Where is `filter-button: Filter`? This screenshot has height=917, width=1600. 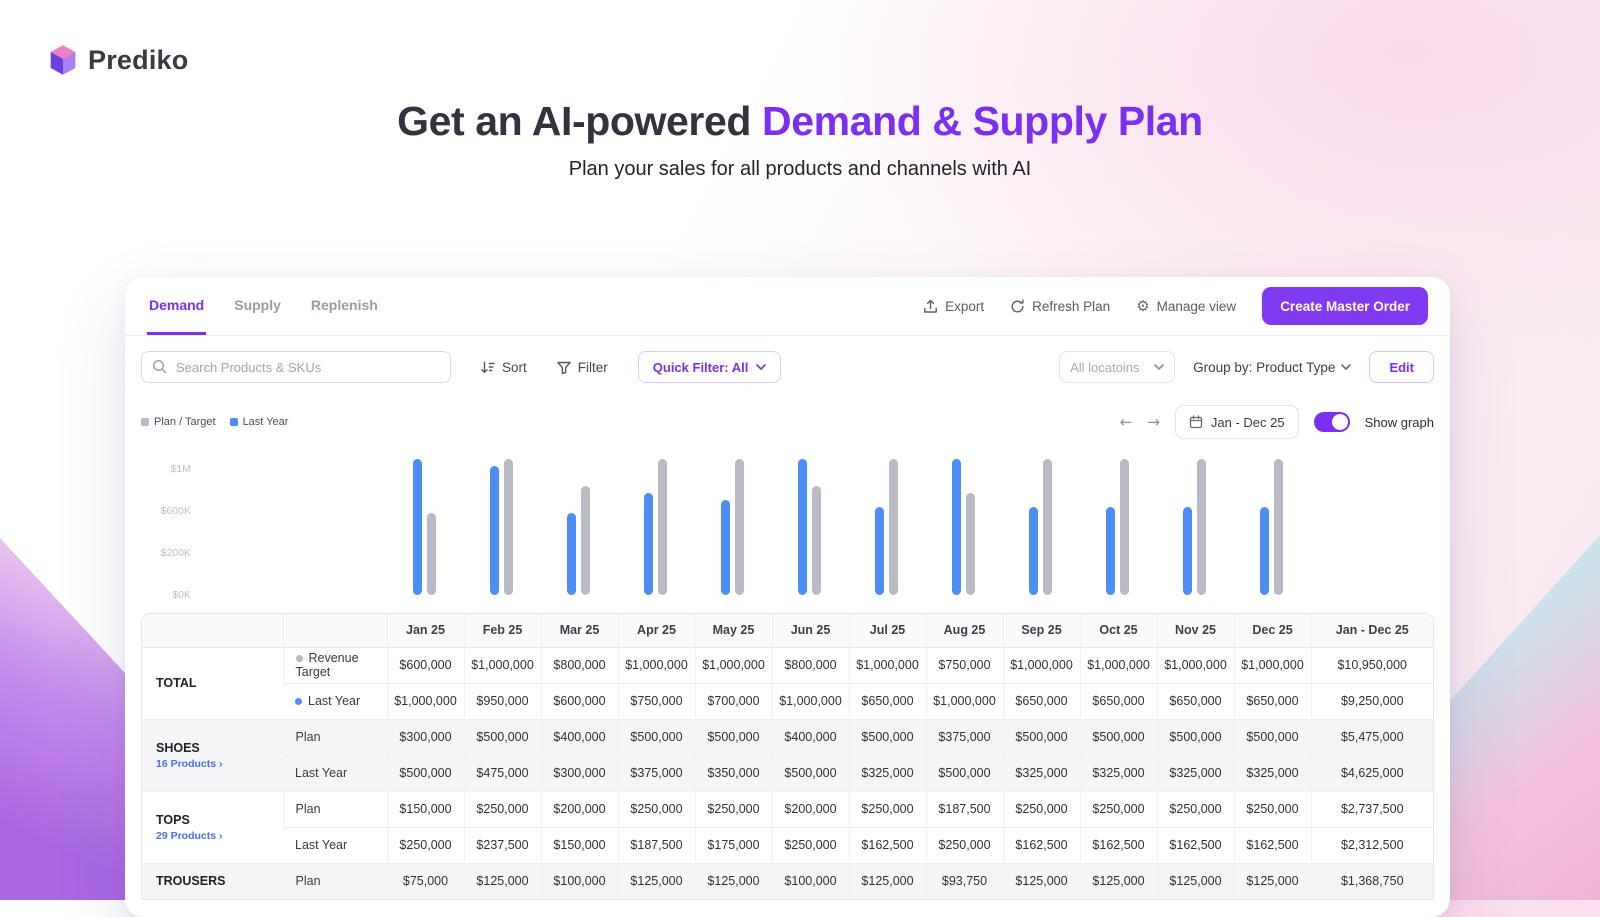 filter-button: Filter is located at coordinates (582, 367).